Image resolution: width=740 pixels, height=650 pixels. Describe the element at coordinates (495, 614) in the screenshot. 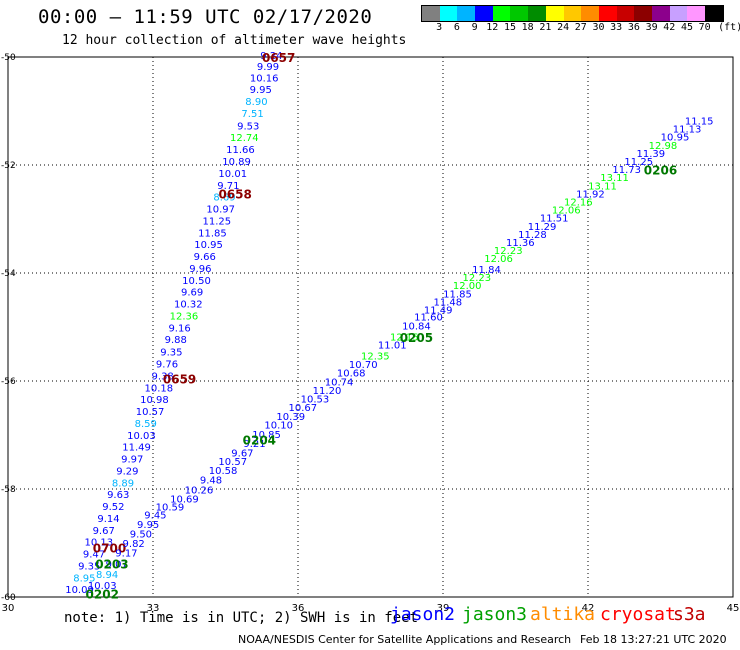

I see `legend-entry-jason3: jason3` at that location.